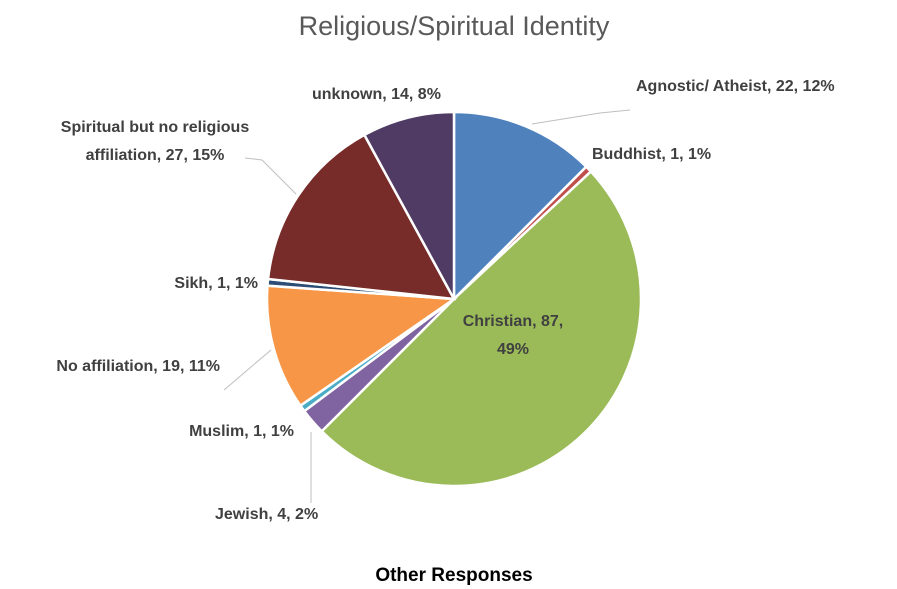  I want to click on data-label-line: unknown, 14, 8%, so click(376, 94).